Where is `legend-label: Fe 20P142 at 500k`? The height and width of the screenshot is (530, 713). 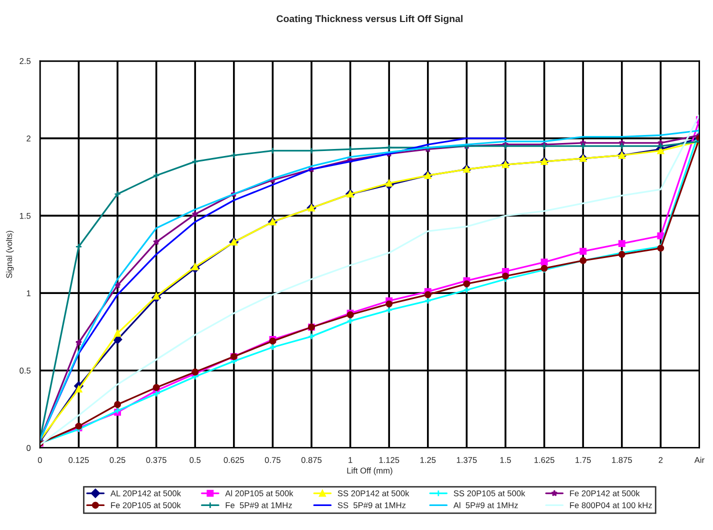
legend-label: Fe 20P142 at 500k is located at coordinates (605, 493).